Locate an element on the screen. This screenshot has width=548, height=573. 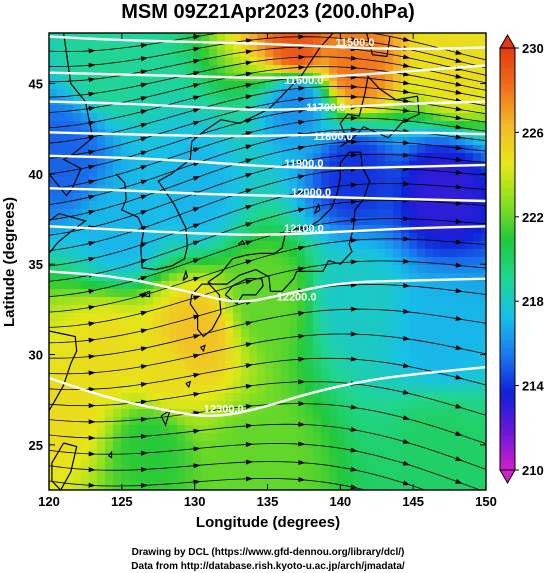
streamline is located at coordinates (267, 240).